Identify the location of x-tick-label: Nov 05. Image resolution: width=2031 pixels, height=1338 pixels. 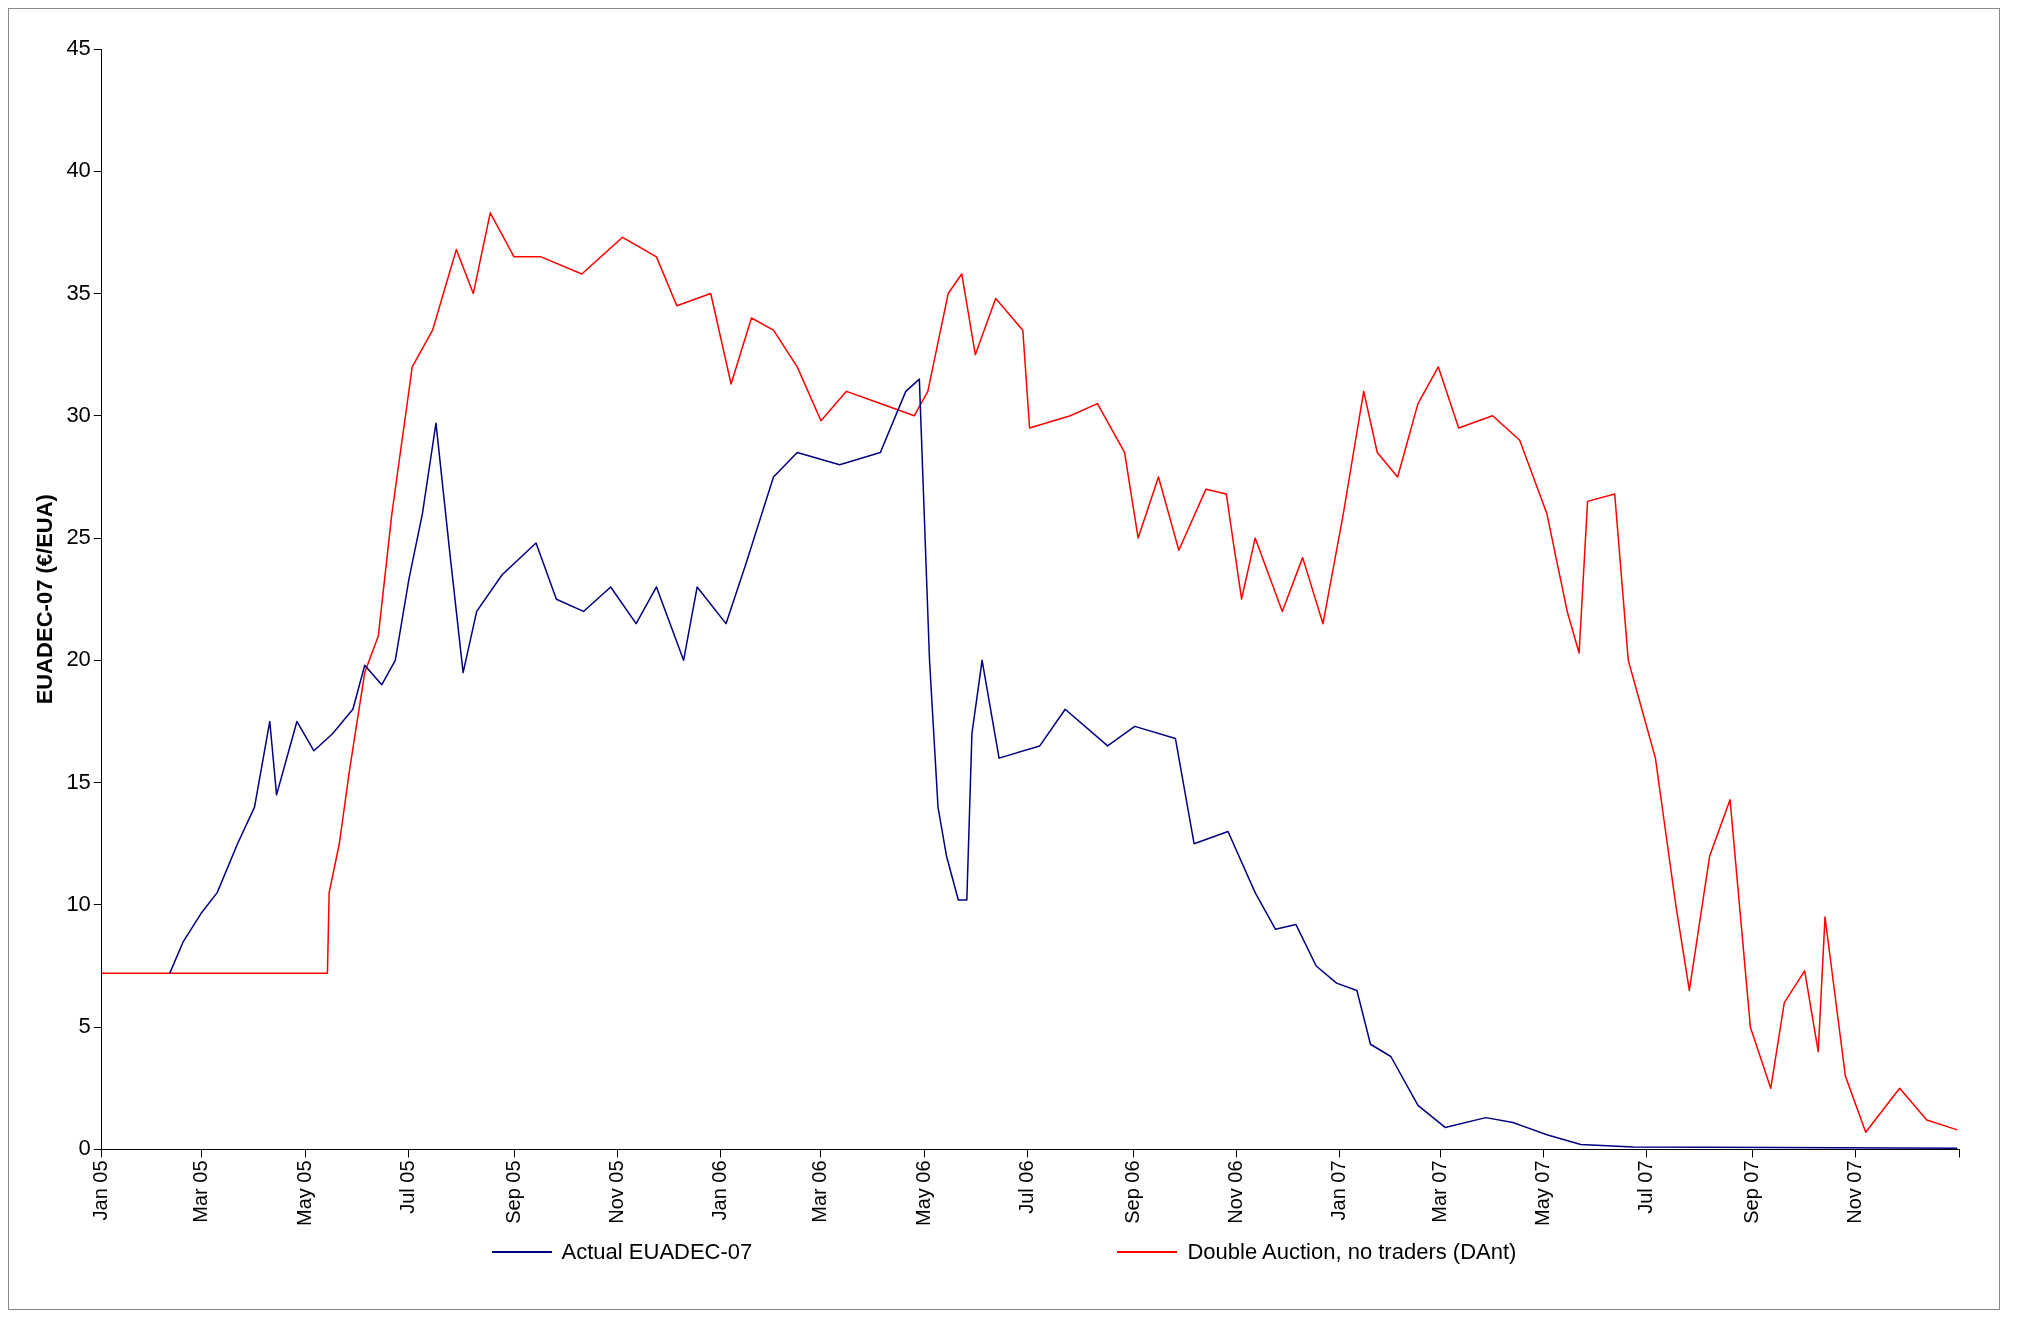
(615, 1192).